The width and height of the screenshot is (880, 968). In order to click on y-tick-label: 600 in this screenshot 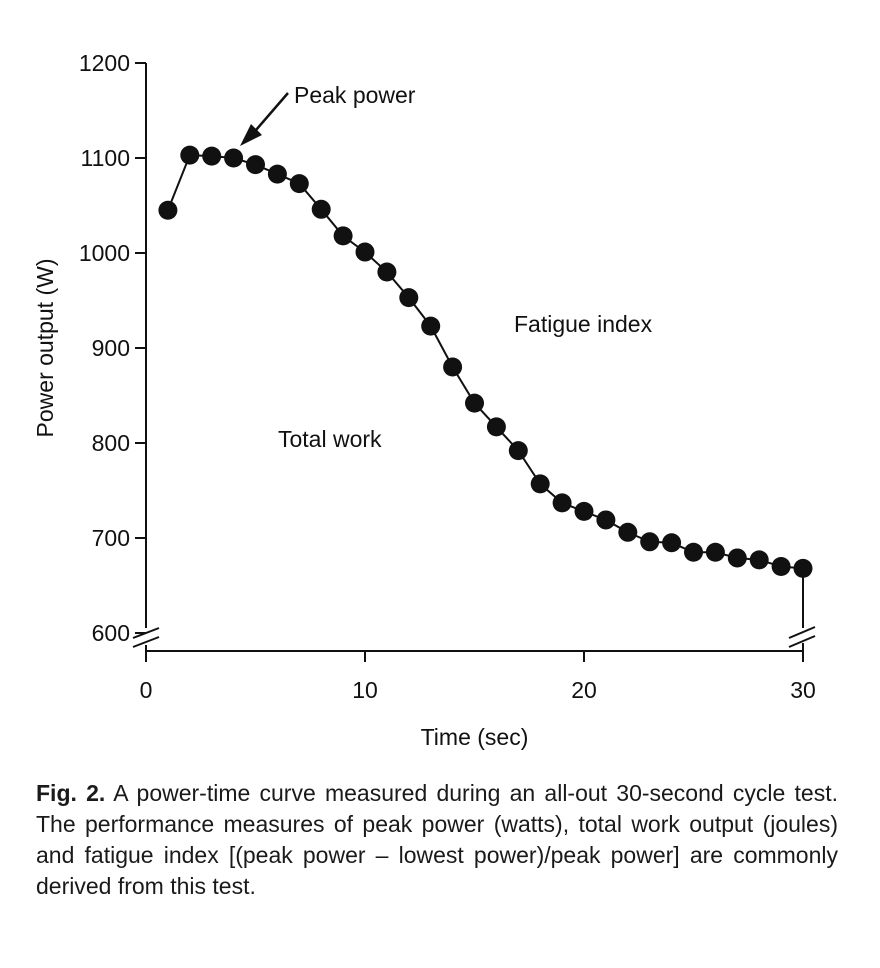, I will do `click(111, 633)`.